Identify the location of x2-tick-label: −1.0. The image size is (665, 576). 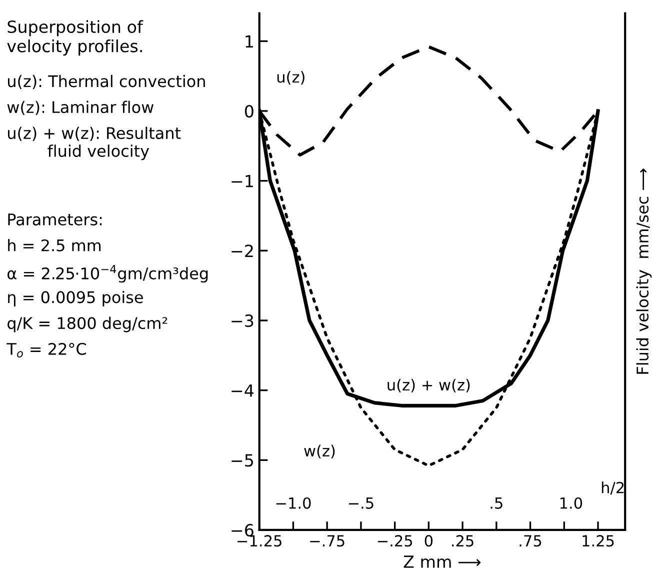
(293, 503).